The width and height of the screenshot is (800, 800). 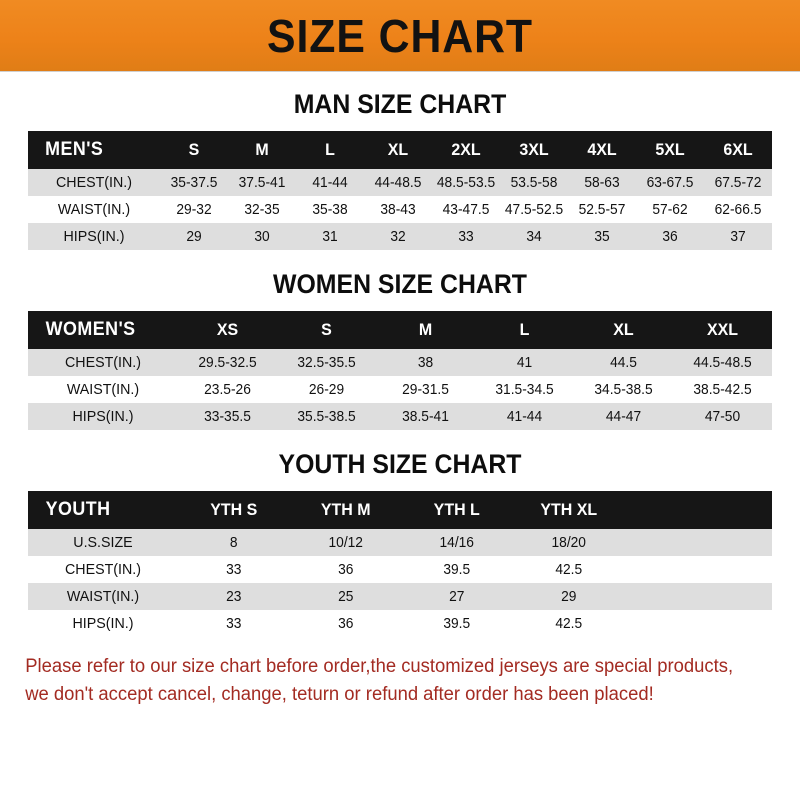 What do you see at coordinates (345, 623) in the screenshot?
I see `youth-cell-3-1: 36` at bounding box center [345, 623].